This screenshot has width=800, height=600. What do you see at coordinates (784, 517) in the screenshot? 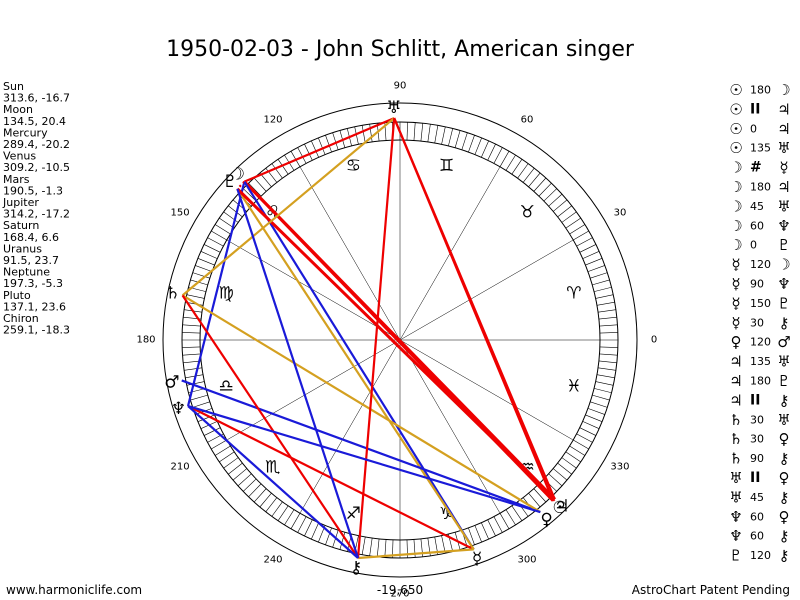
I see `aspect-to: ♀` at bounding box center [784, 517].